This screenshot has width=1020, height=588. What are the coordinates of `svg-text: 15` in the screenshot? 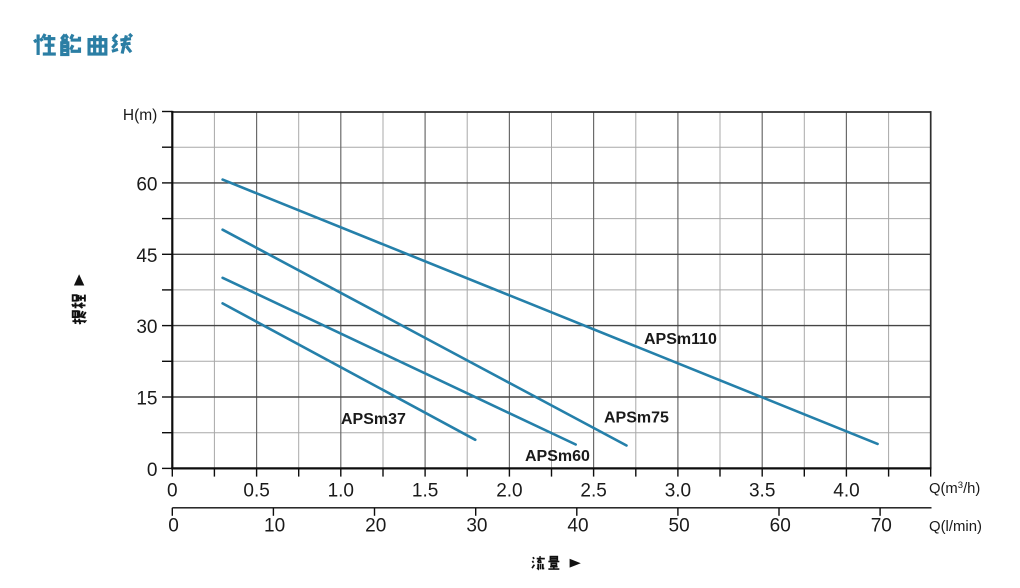 It's located at (146, 399).